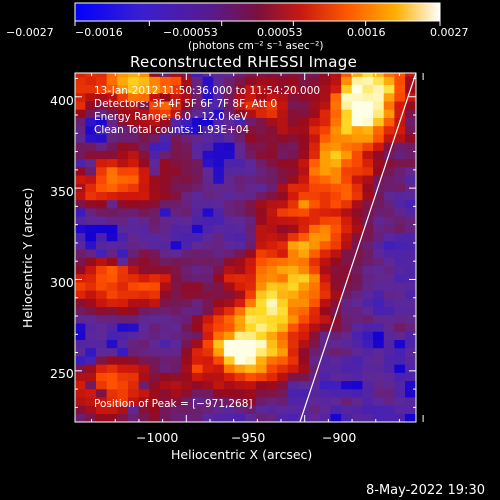 The image size is (500, 500). Describe the element at coordinates (244, 62) in the screenshot. I see `chart-title: Reconstructed RHESSI Image` at that location.